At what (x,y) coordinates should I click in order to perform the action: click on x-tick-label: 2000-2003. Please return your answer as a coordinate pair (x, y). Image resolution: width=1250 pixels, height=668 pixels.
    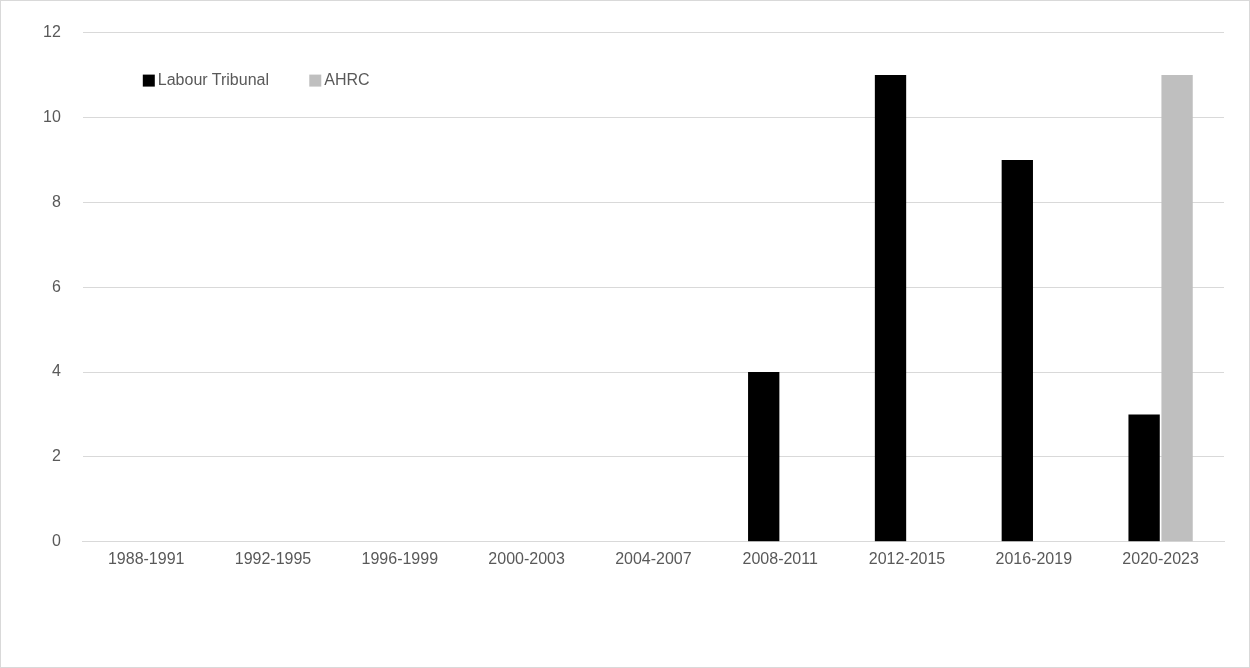
    Looking at the image, I should click on (526, 558).